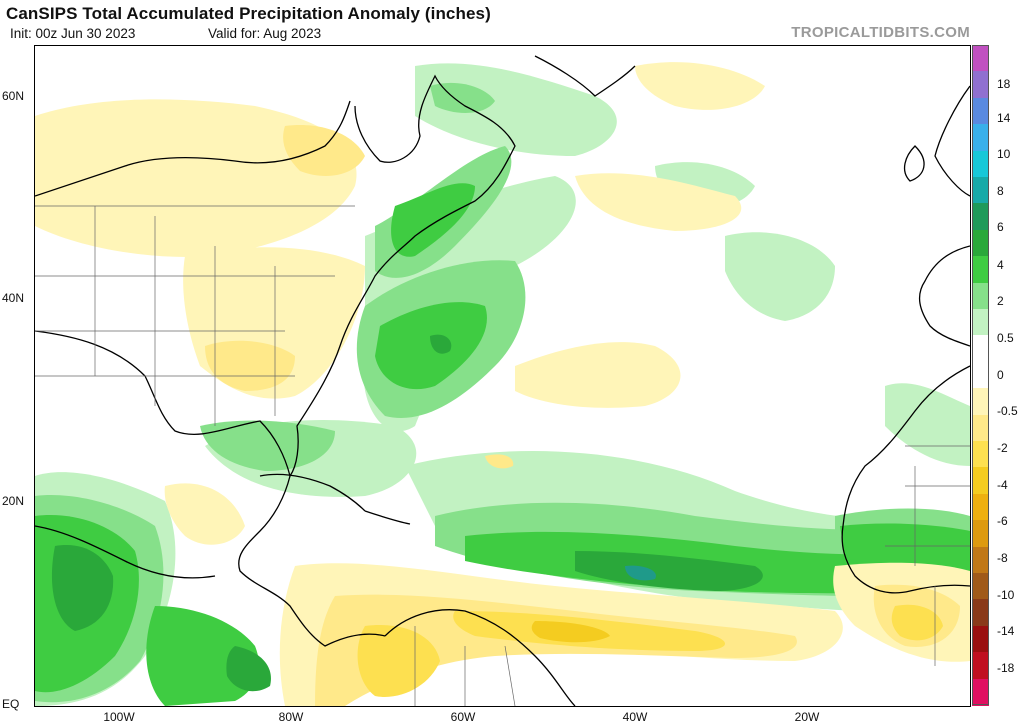 Image resolution: width=1024 pixels, height=724 pixels. Describe the element at coordinates (1007, 411) in the screenshot. I see `colorbar-label: -0.5` at that location.